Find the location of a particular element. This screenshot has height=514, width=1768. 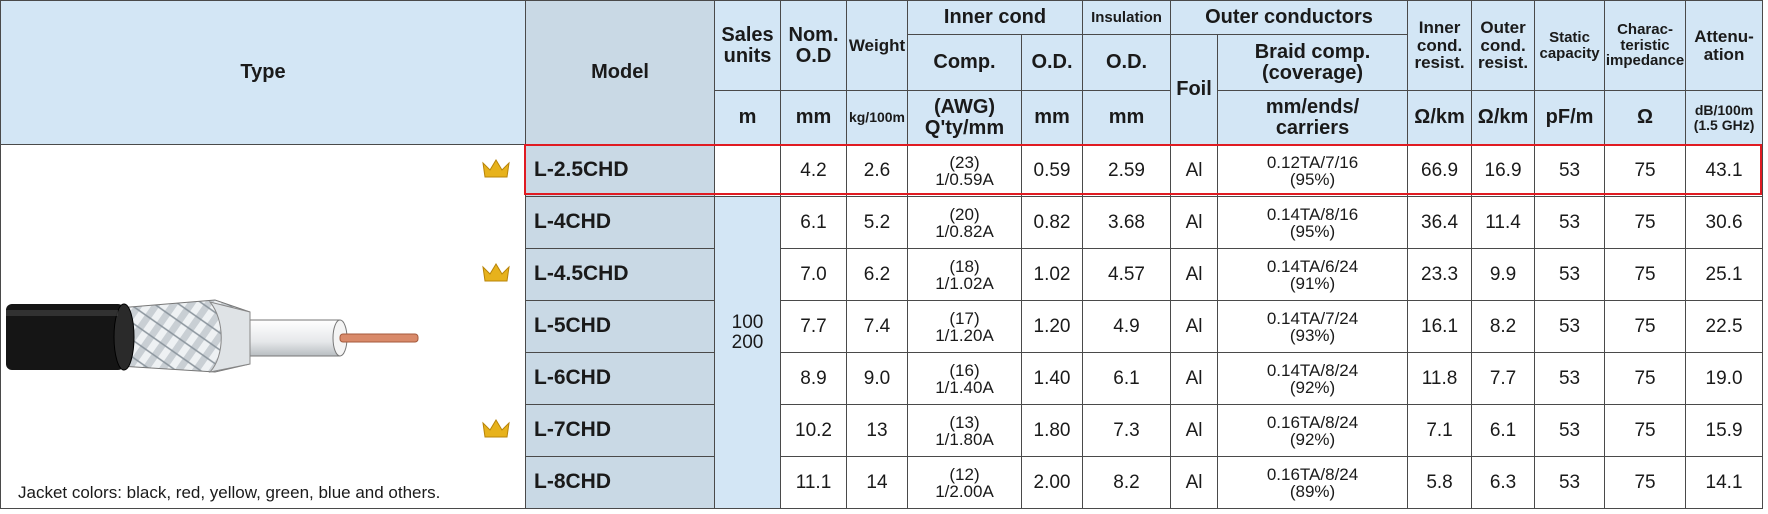

header-cell: Inner cond. resist. is located at coordinates (1440, 45).